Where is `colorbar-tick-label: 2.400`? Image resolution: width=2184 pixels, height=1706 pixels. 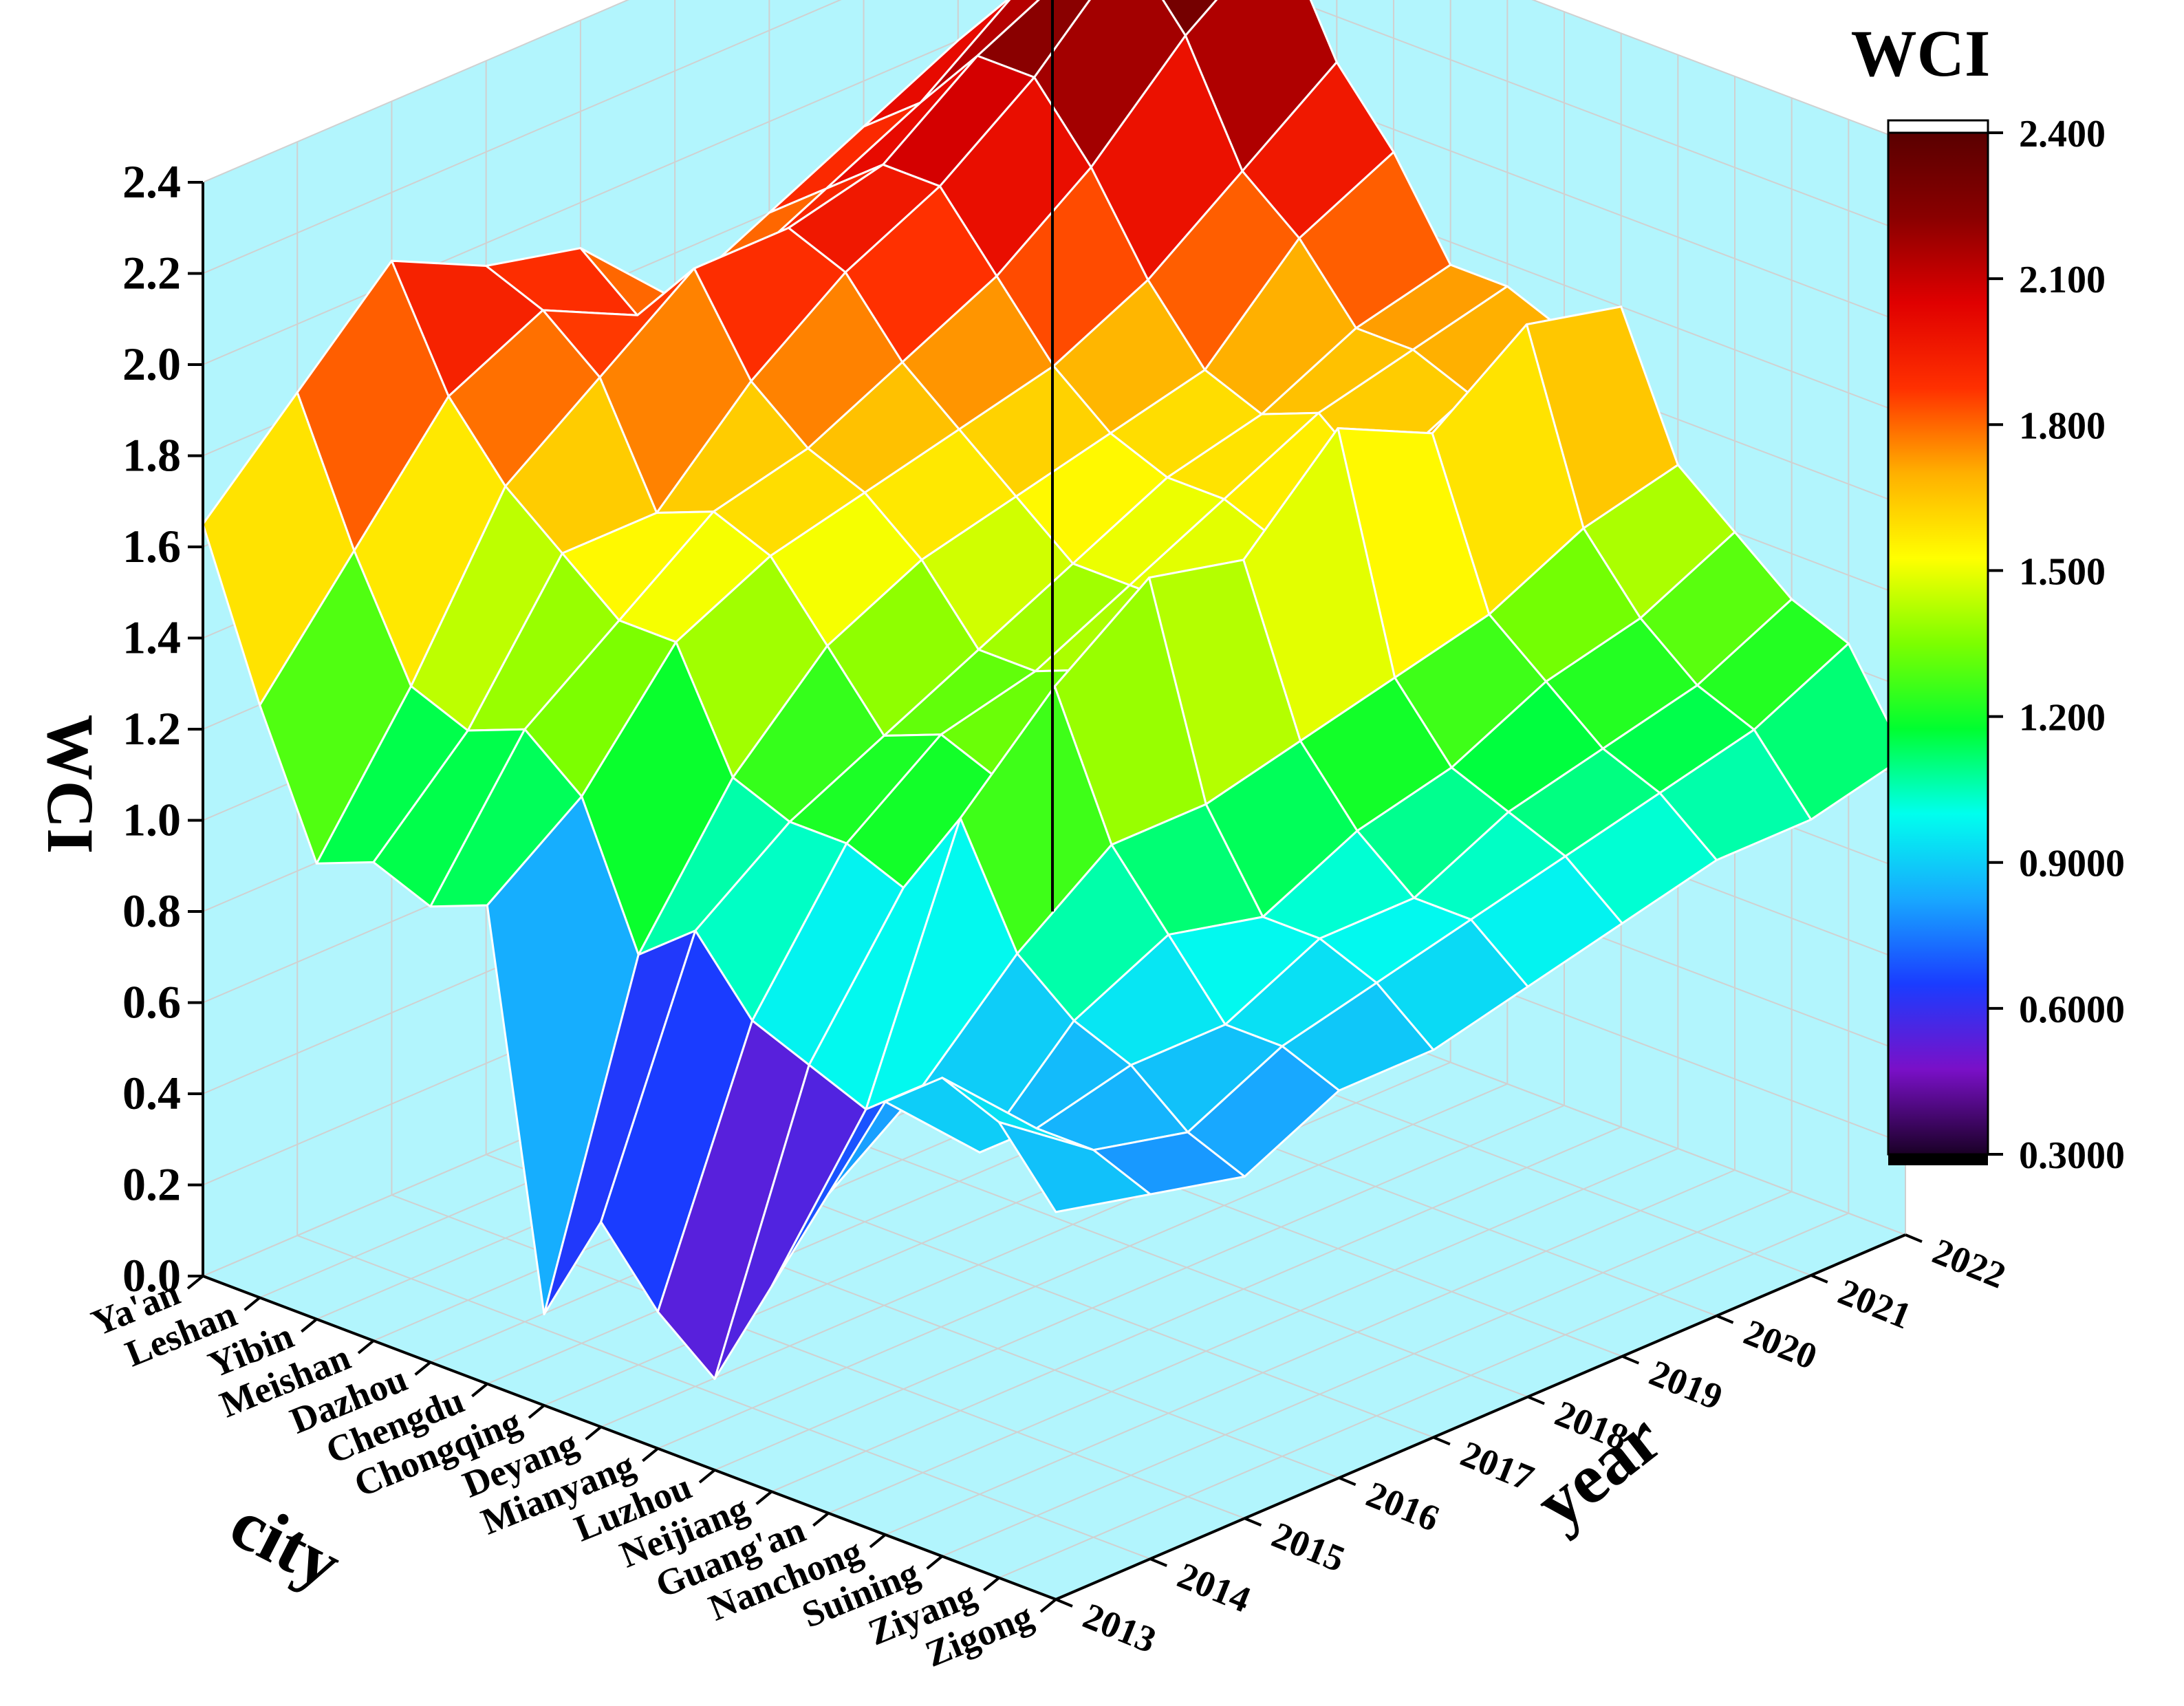 colorbar-tick-label: 2.400 is located at coordinates (2062, 134).